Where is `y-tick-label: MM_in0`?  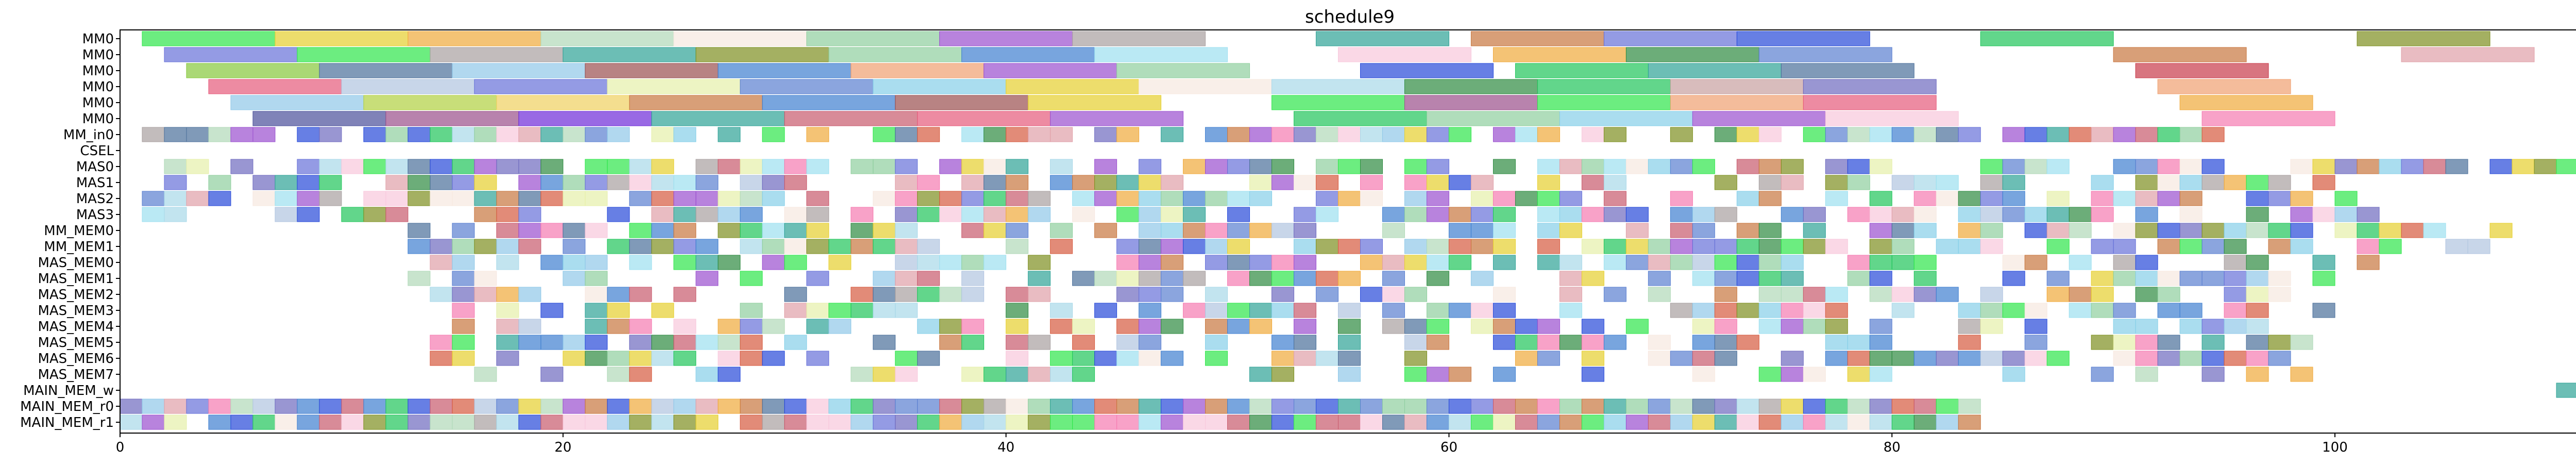 y-tick-label: MM_in0 is located at coordinates (88, 135).